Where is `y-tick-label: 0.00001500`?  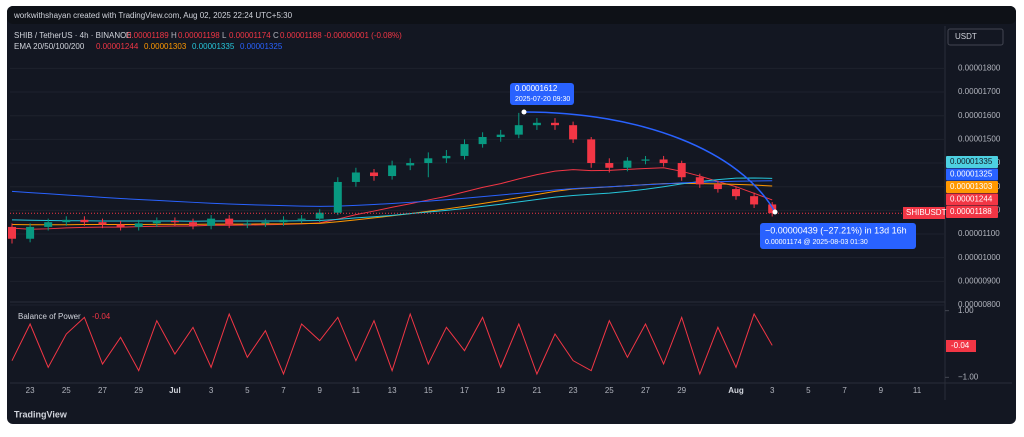 y-tick-label: 0.00001500 is located at coordinates (979, 138).